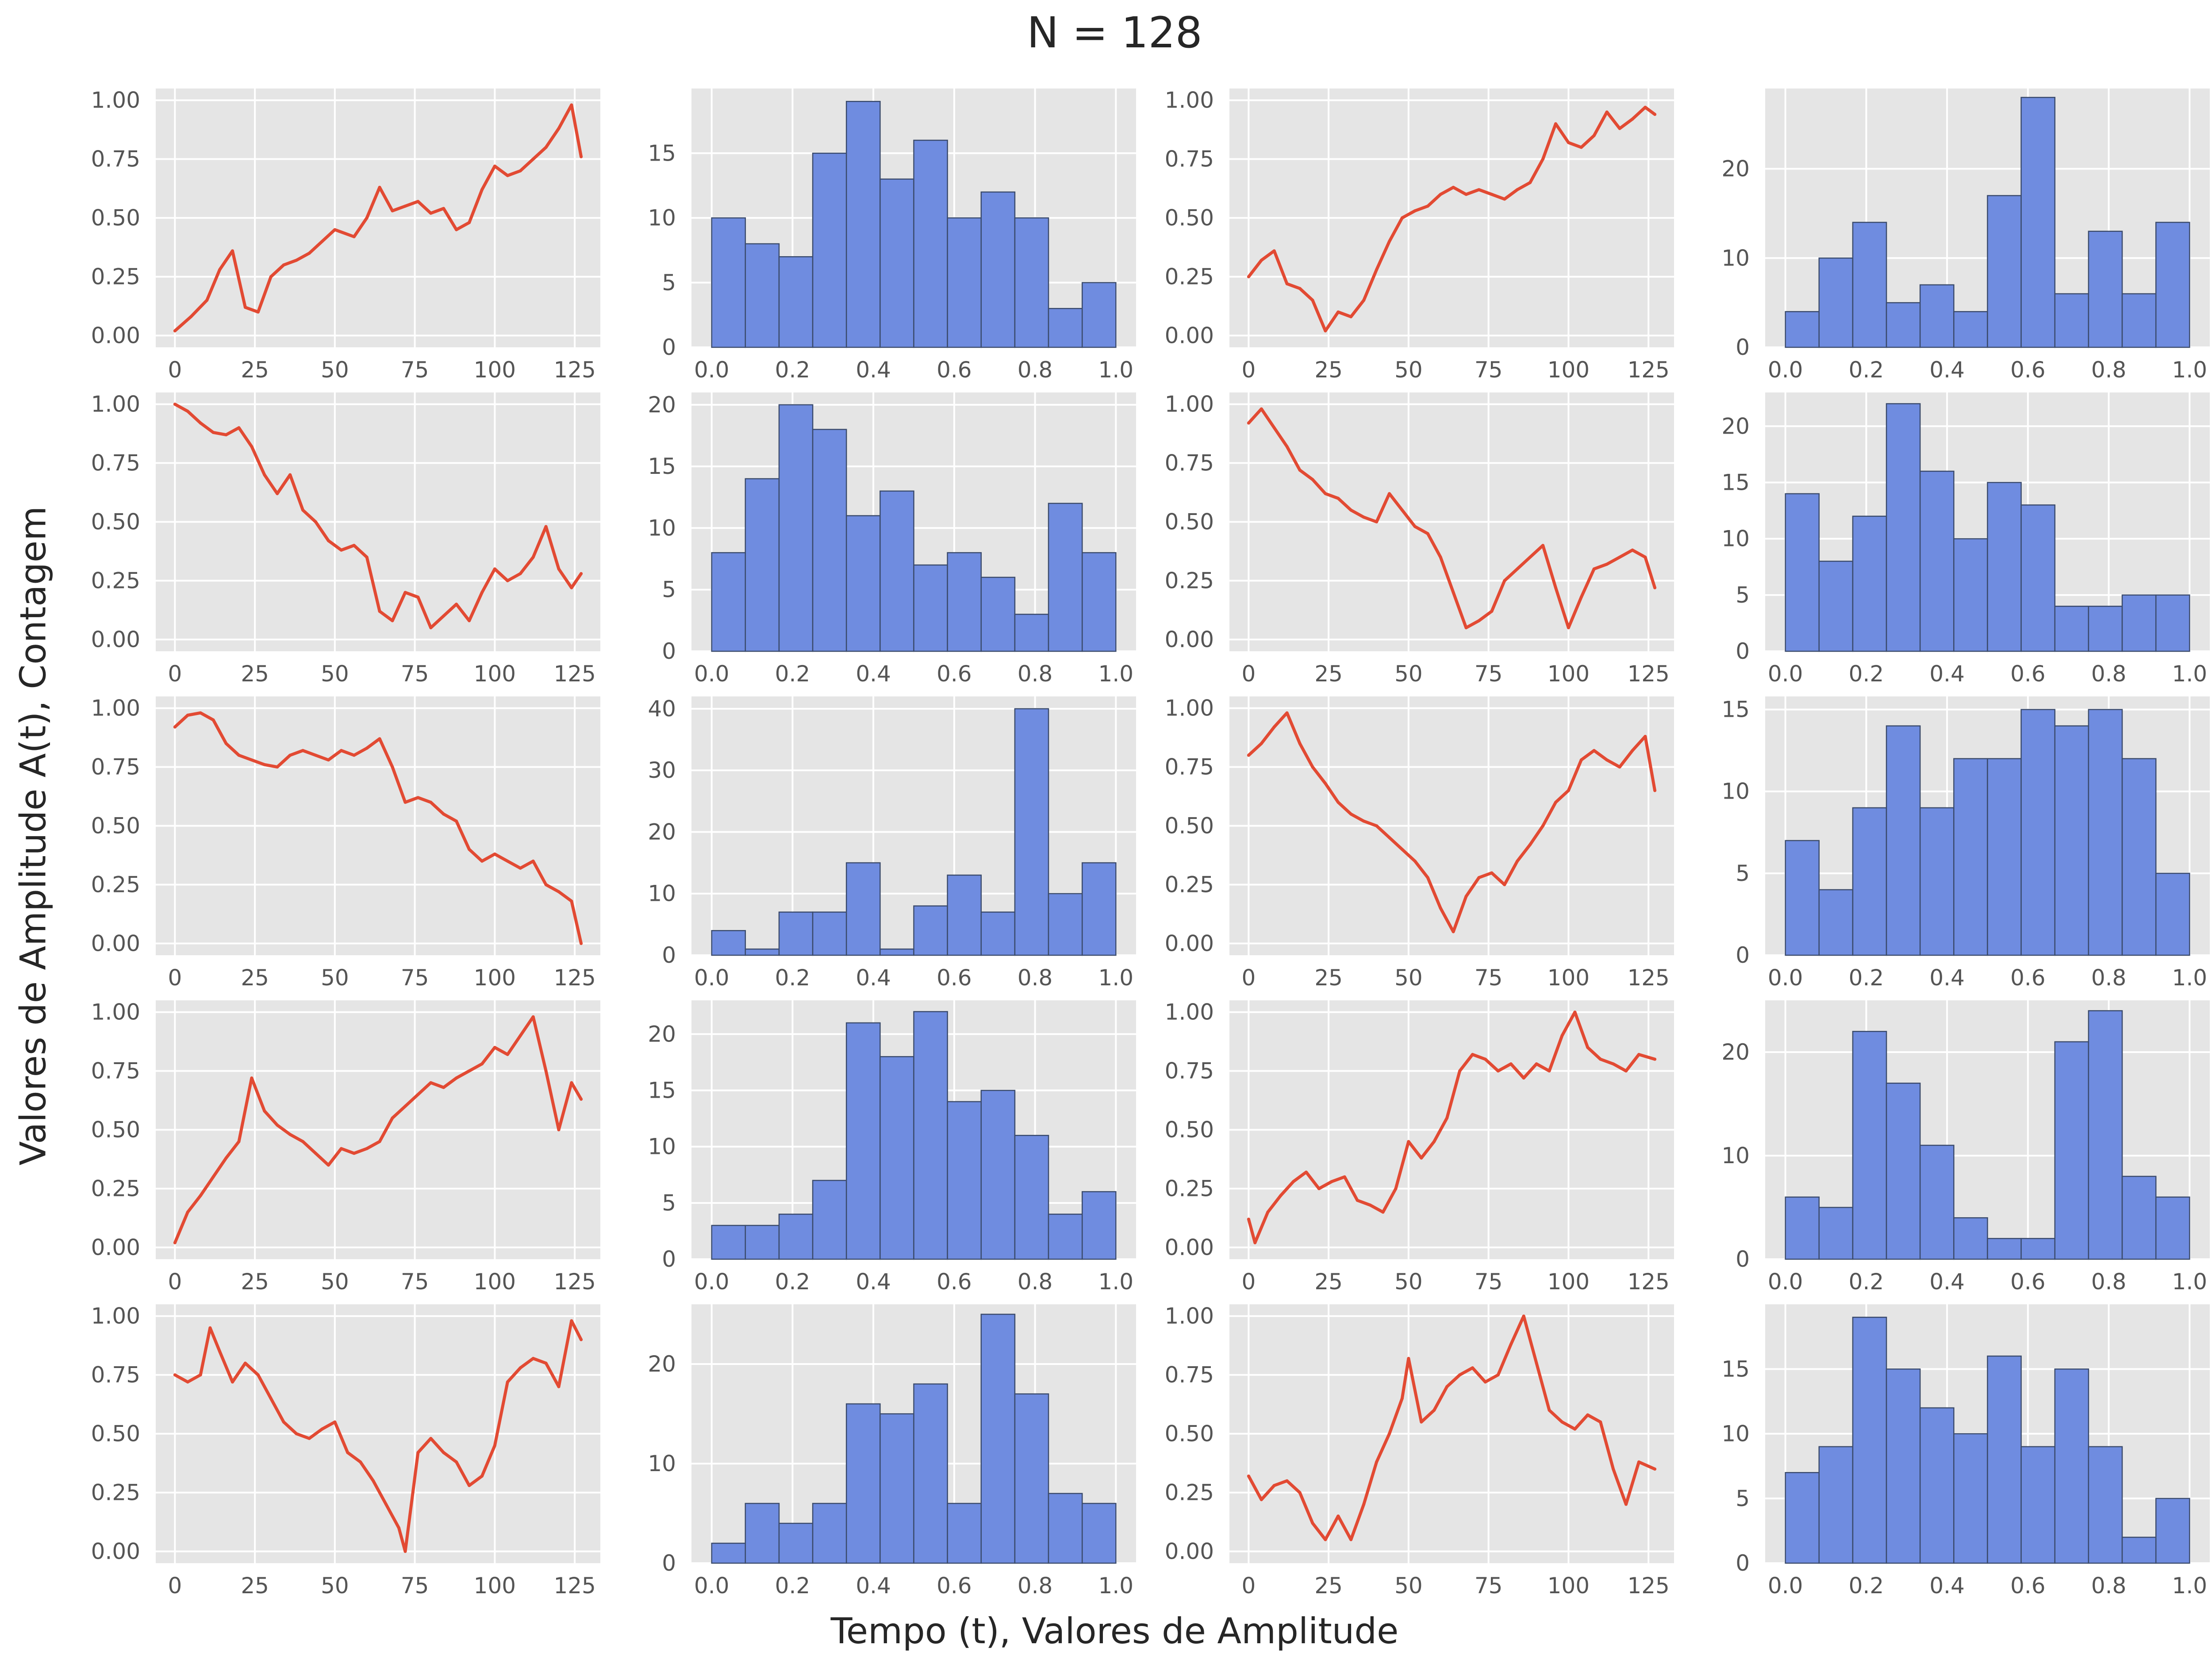 The width and height of the screenshot is (2212, 1672). Describe the element at coordinates (1189, 100) in the screenshot. I see `y-tick-label: 1.00` at that location.